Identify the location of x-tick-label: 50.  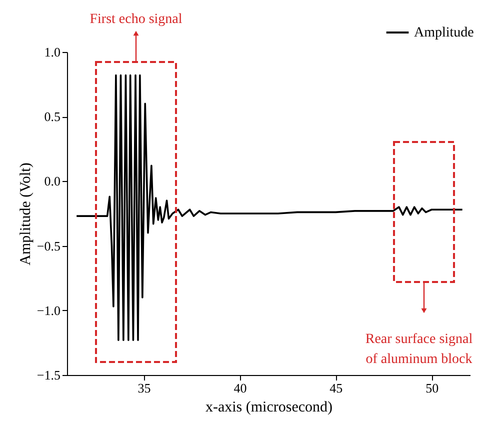
(432, 388).